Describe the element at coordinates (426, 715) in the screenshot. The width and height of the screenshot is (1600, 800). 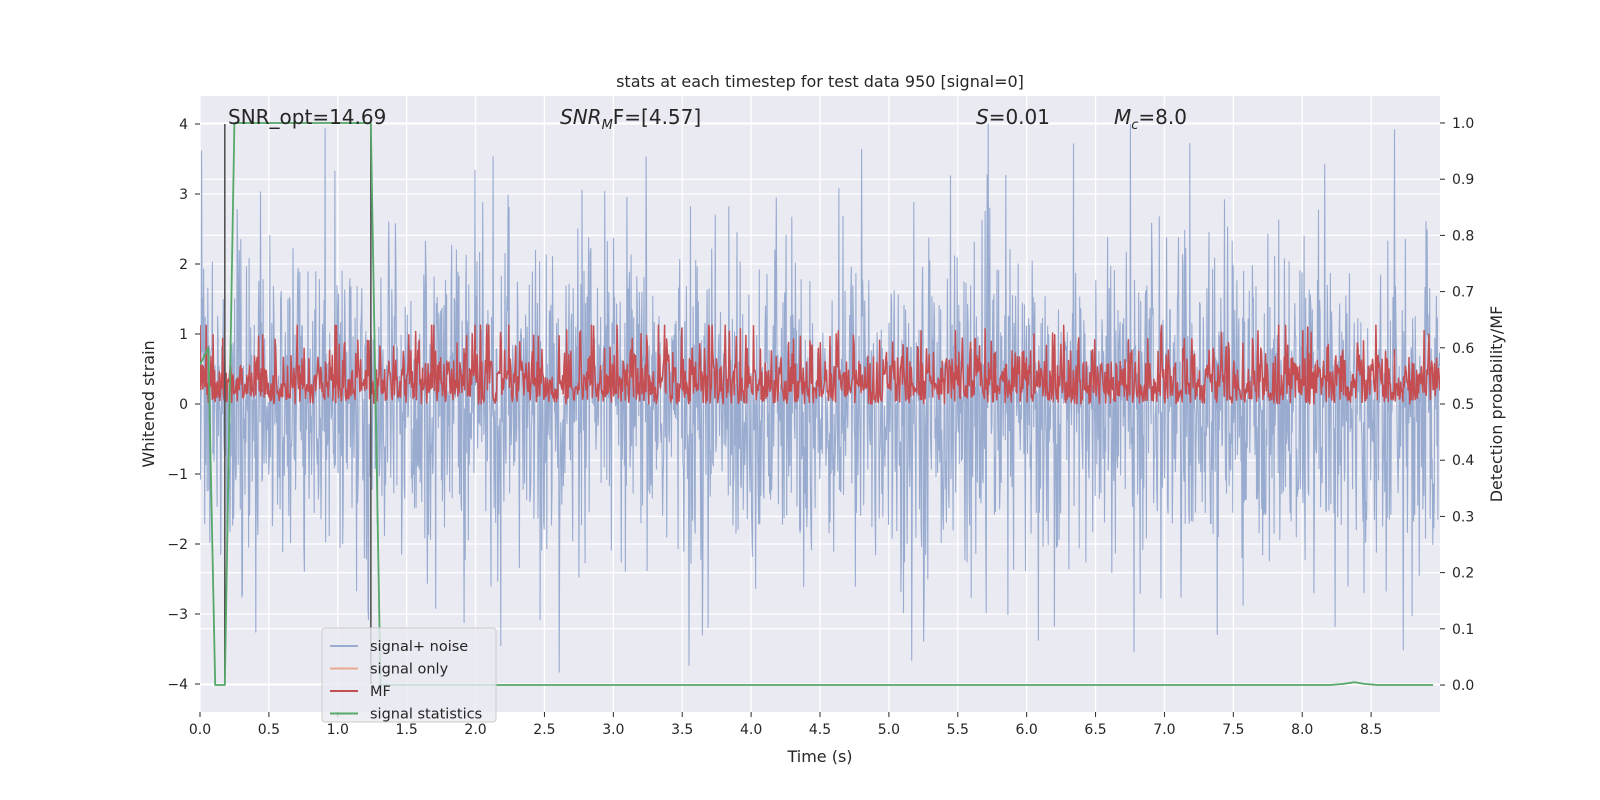
I see `legend-signal-statistics-label: signal statistics` at that location.